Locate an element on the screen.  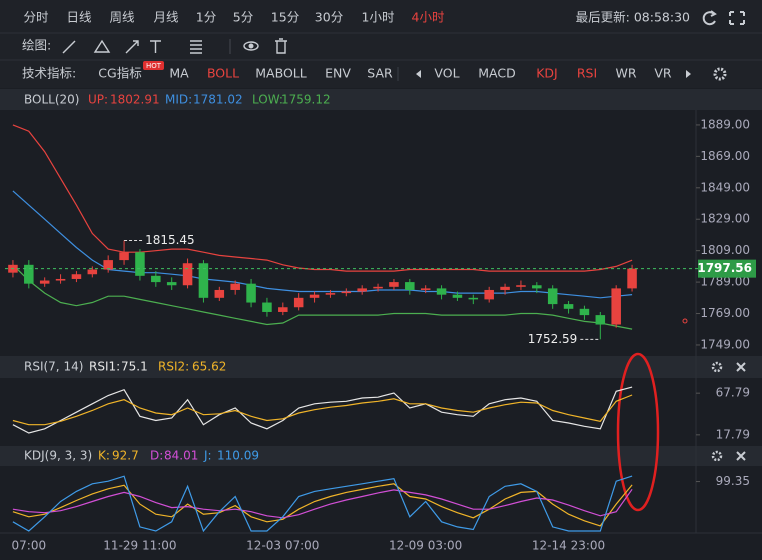
expand-icon is located at coordinates (737, 18).